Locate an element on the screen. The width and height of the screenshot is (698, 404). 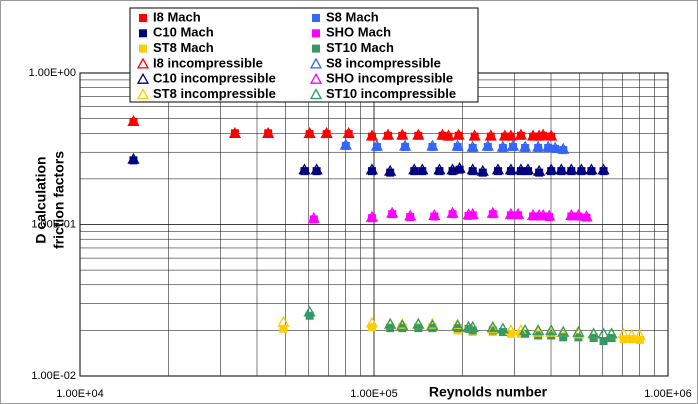
legend-label: I8 incompressible is located at coordinates (208, 62).